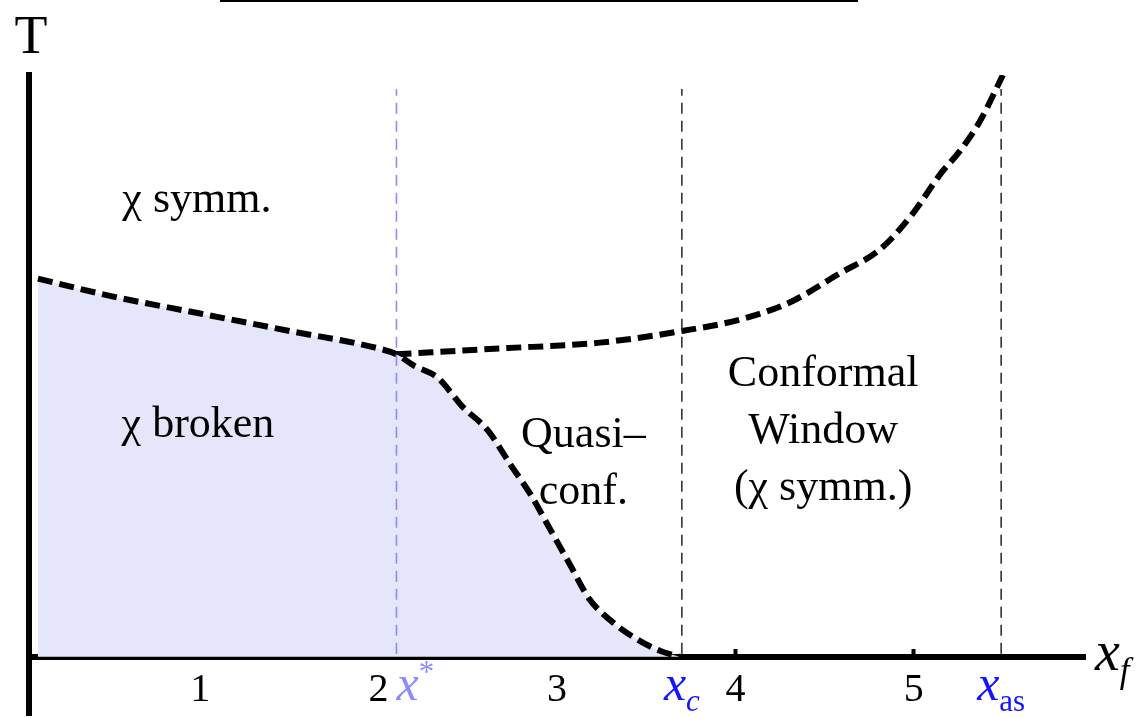  Describe the element at coordinates (196, 197) in the screenshot. I see `annotation: χ symm.` at that location.